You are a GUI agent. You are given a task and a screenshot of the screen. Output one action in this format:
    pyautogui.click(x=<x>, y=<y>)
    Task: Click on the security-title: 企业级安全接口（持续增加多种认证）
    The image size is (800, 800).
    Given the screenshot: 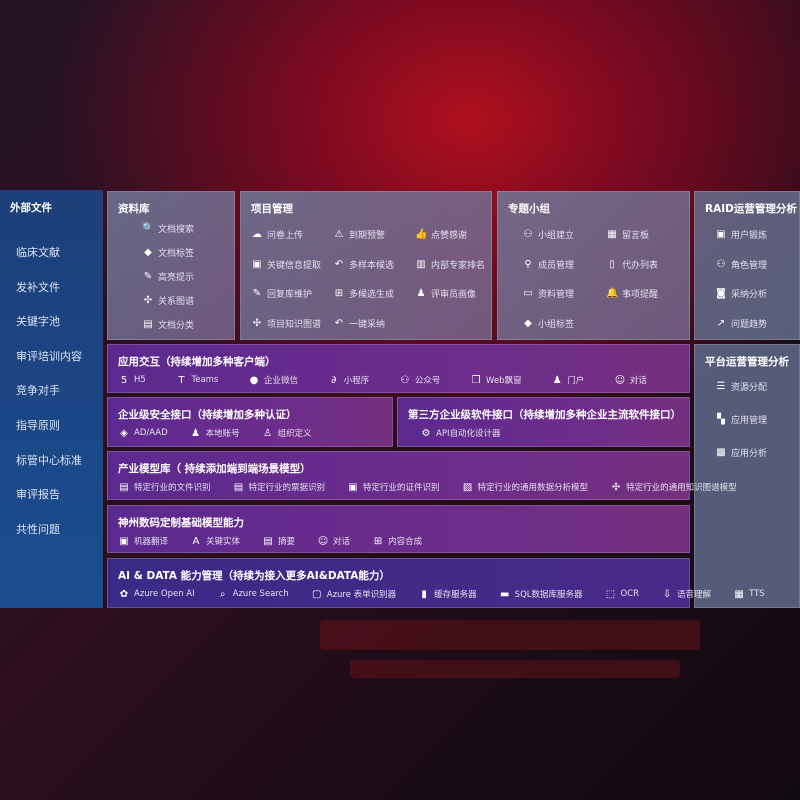 What is the action you would take?
    pyautogui.click(x=207, y=415)
    